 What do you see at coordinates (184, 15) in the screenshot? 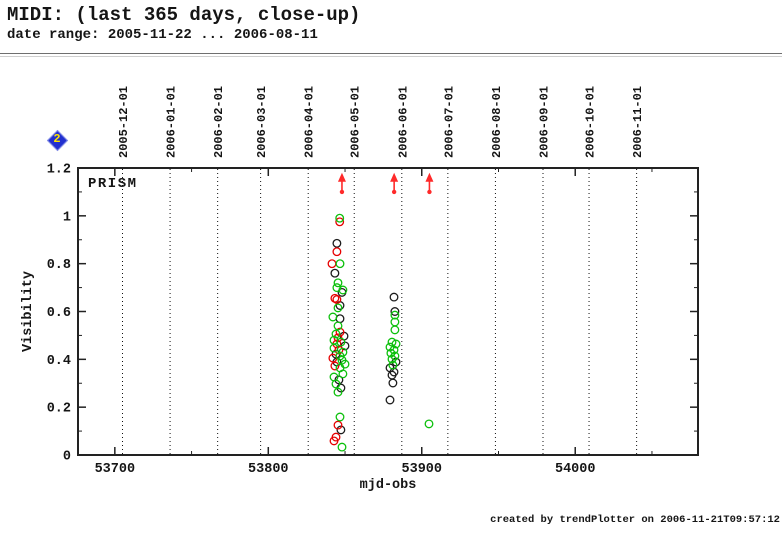
I see `page-title: MIDI: (last 365 days, close-up)` at bounding box center [184, 15].